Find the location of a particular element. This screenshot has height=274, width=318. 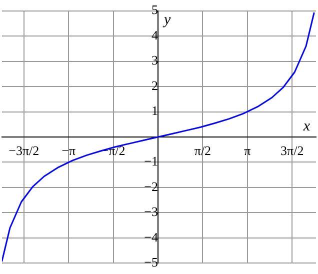

y-tick-label: 2 is located at coordinates (155, 85).